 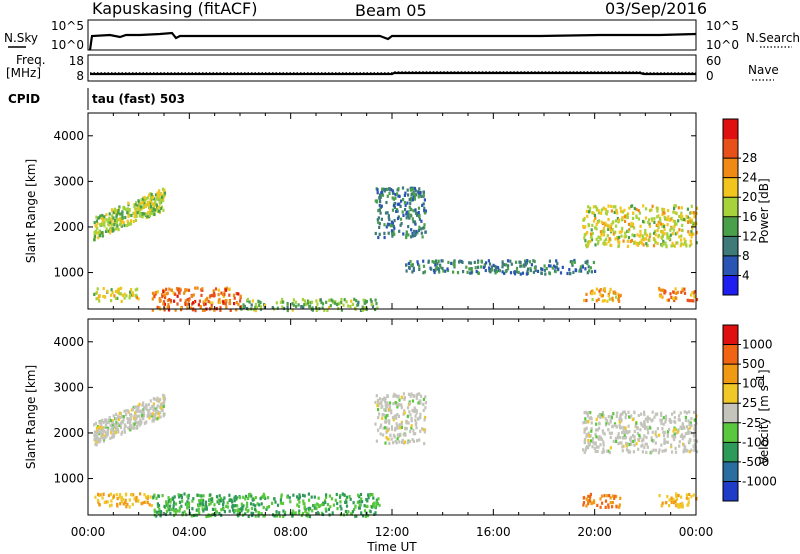 I want to click on colorbar-tick-label: 1000, so click(x=757, y=345).